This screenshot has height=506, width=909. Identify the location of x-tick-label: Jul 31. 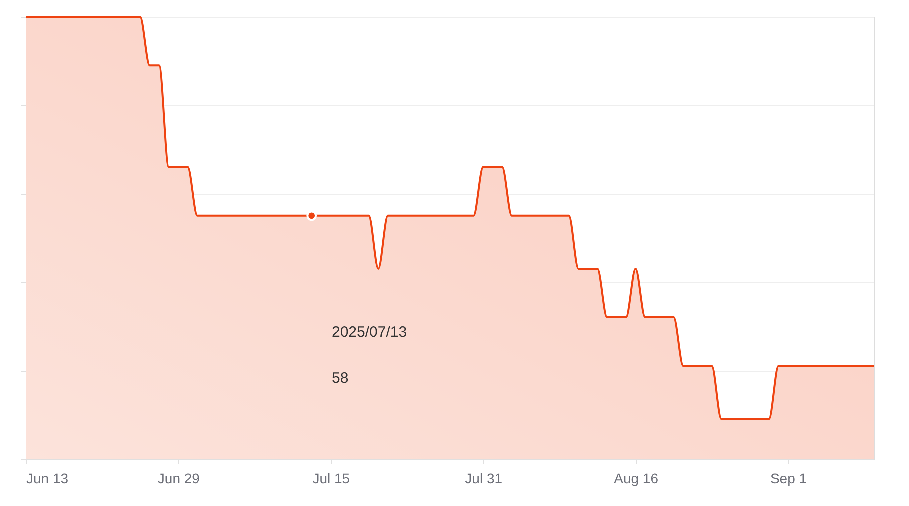
(484, 478).